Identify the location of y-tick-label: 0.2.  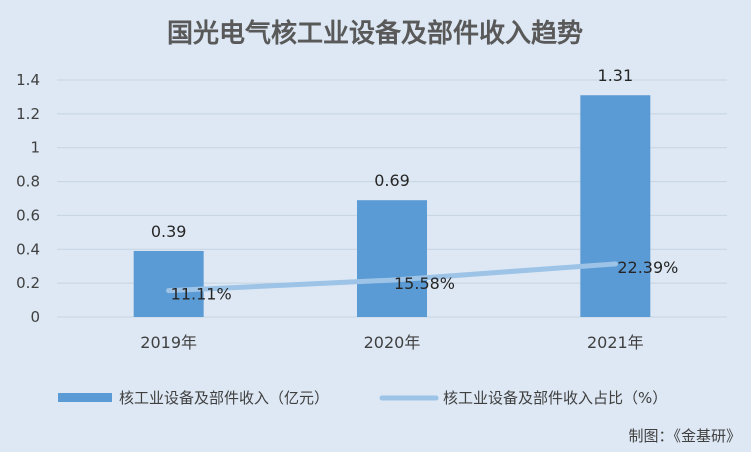
(28, 283).